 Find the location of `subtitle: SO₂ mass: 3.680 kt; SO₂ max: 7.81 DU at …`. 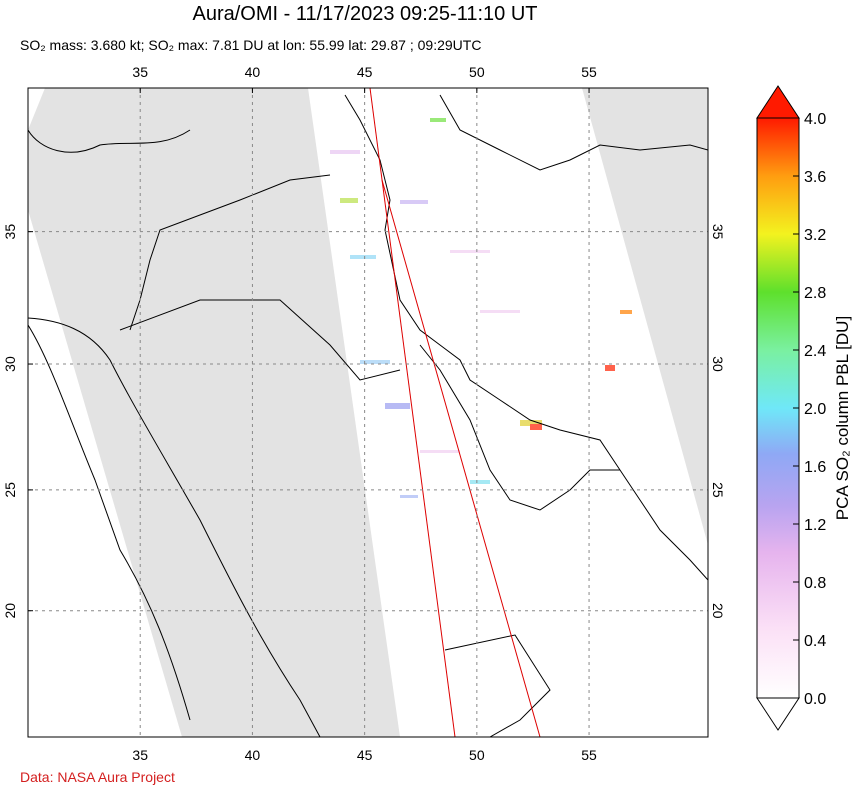

subtitle: SO₂ mass: 3.680 kt; SO₂ max: 7.81 DU at … is located at coordinates (250, 45).